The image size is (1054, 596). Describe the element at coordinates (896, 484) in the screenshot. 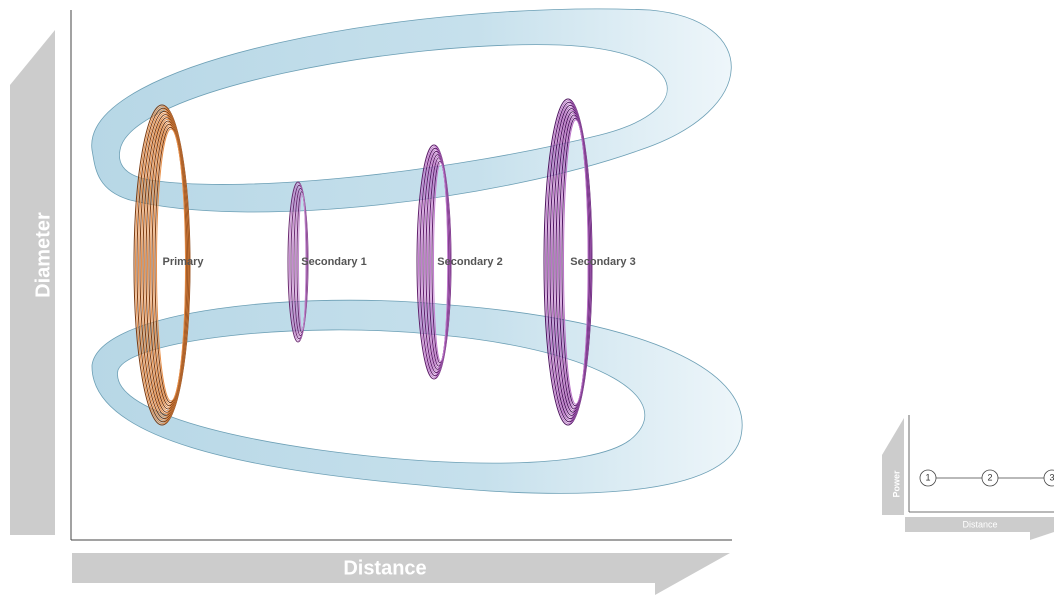

I see `inset-y-axis-label: Power` at that location.